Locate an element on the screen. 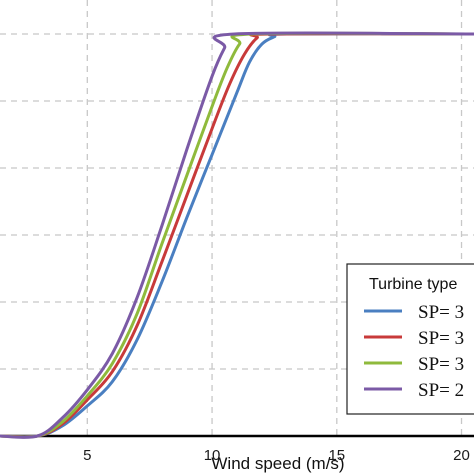  x-tick-label: 20 is located at coordinates (461, 455).